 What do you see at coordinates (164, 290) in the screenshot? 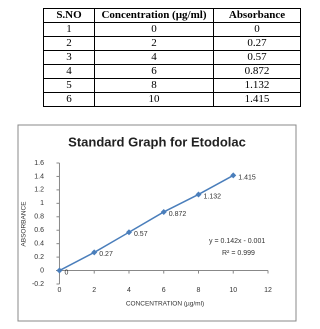
I see `x-tick-label: 6` at bounding box center [164, 290].